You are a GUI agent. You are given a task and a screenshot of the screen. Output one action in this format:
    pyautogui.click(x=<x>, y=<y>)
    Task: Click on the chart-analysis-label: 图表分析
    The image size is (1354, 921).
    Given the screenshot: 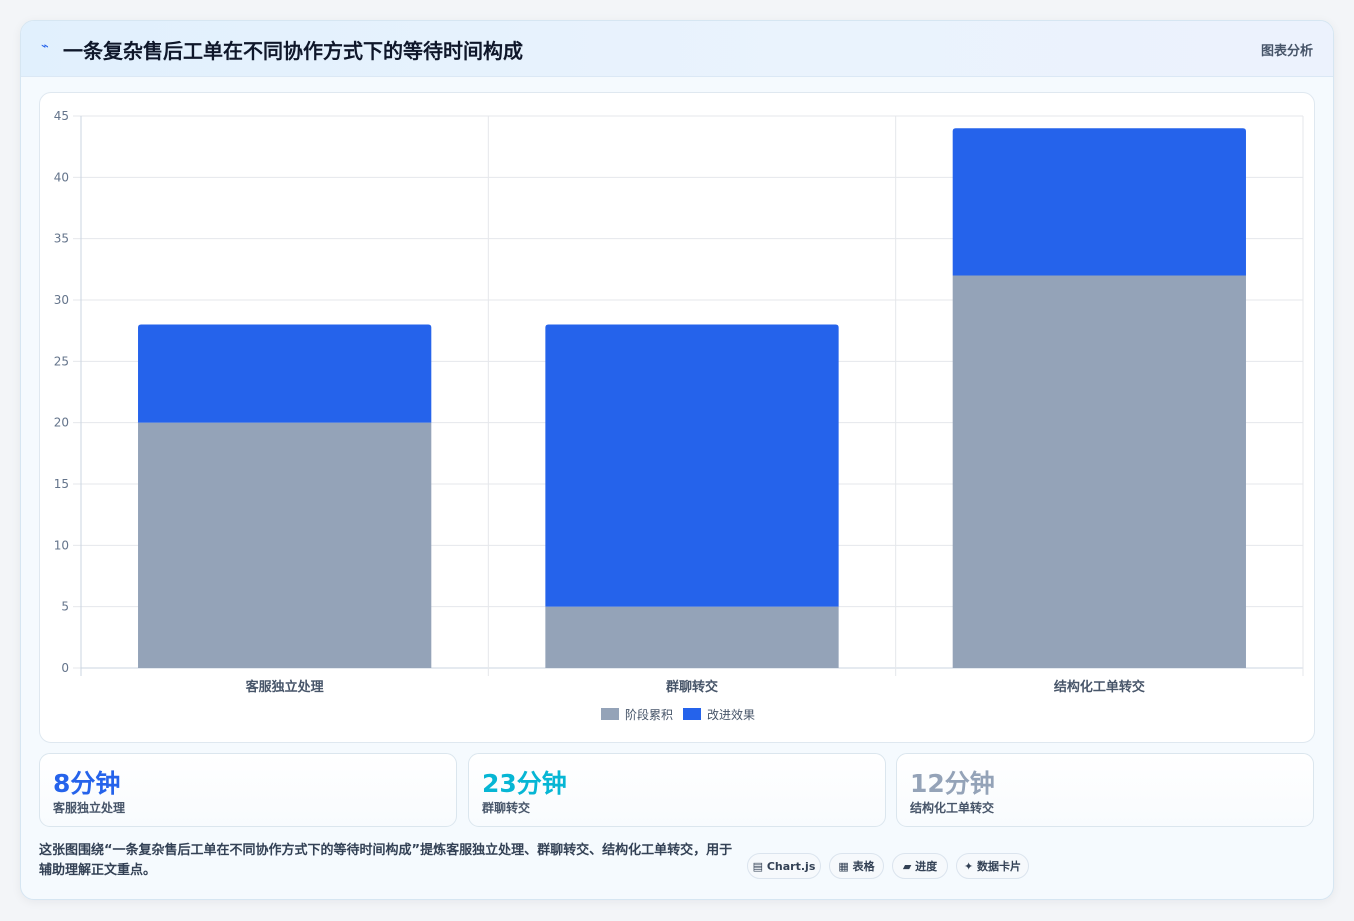 What is the action you would take?
    pyautogui.click(x=1286, y=51)
    